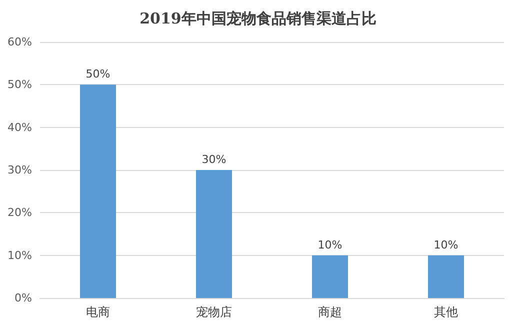  What do you see at coordinates (214, 159) in the screenshot?
I see `data-label: 30%` at bounding box center [214, 159].